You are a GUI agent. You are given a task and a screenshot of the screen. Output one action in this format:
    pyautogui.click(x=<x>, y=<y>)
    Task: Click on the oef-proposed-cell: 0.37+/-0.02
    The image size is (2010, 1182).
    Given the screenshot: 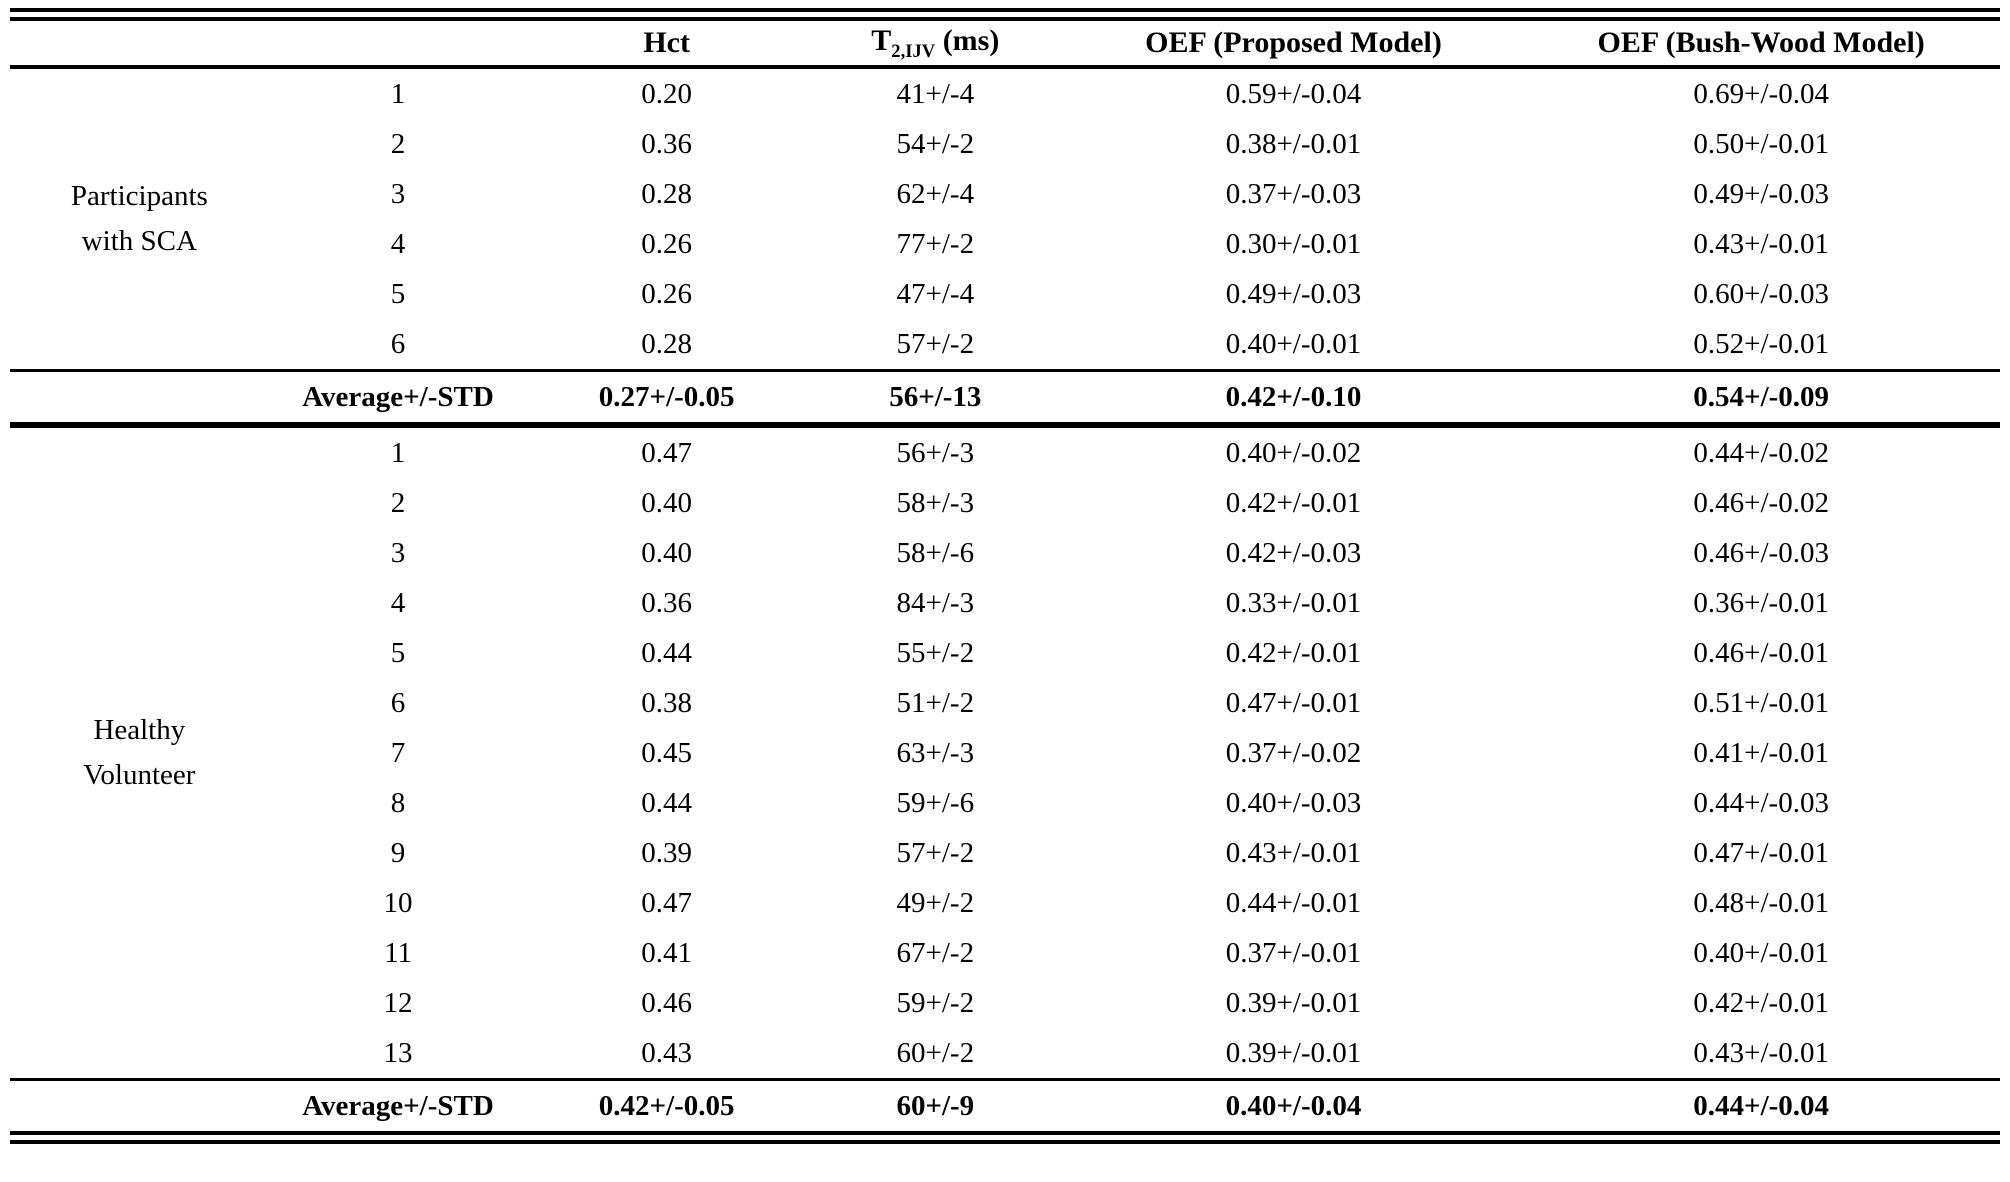 What is the action you would take?
    pyautogui.click(x=1293, y=752)
    